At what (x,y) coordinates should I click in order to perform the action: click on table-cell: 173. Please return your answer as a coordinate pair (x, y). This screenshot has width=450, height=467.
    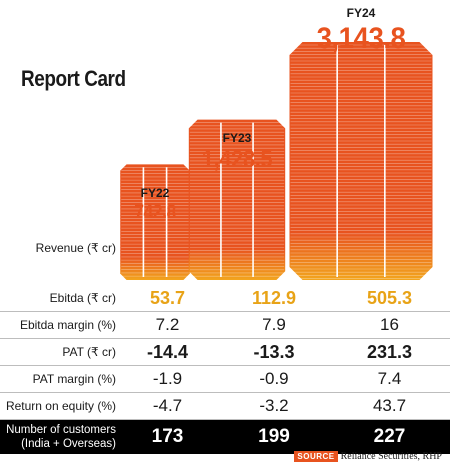
    Looking at the image, I should click on (167, 436).